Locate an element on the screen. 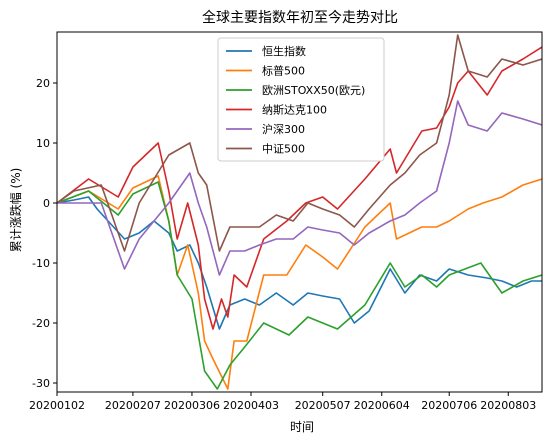 This screenshot has height=444, width=550. y-tick-label: 0 is located at coordinates (46, 203).